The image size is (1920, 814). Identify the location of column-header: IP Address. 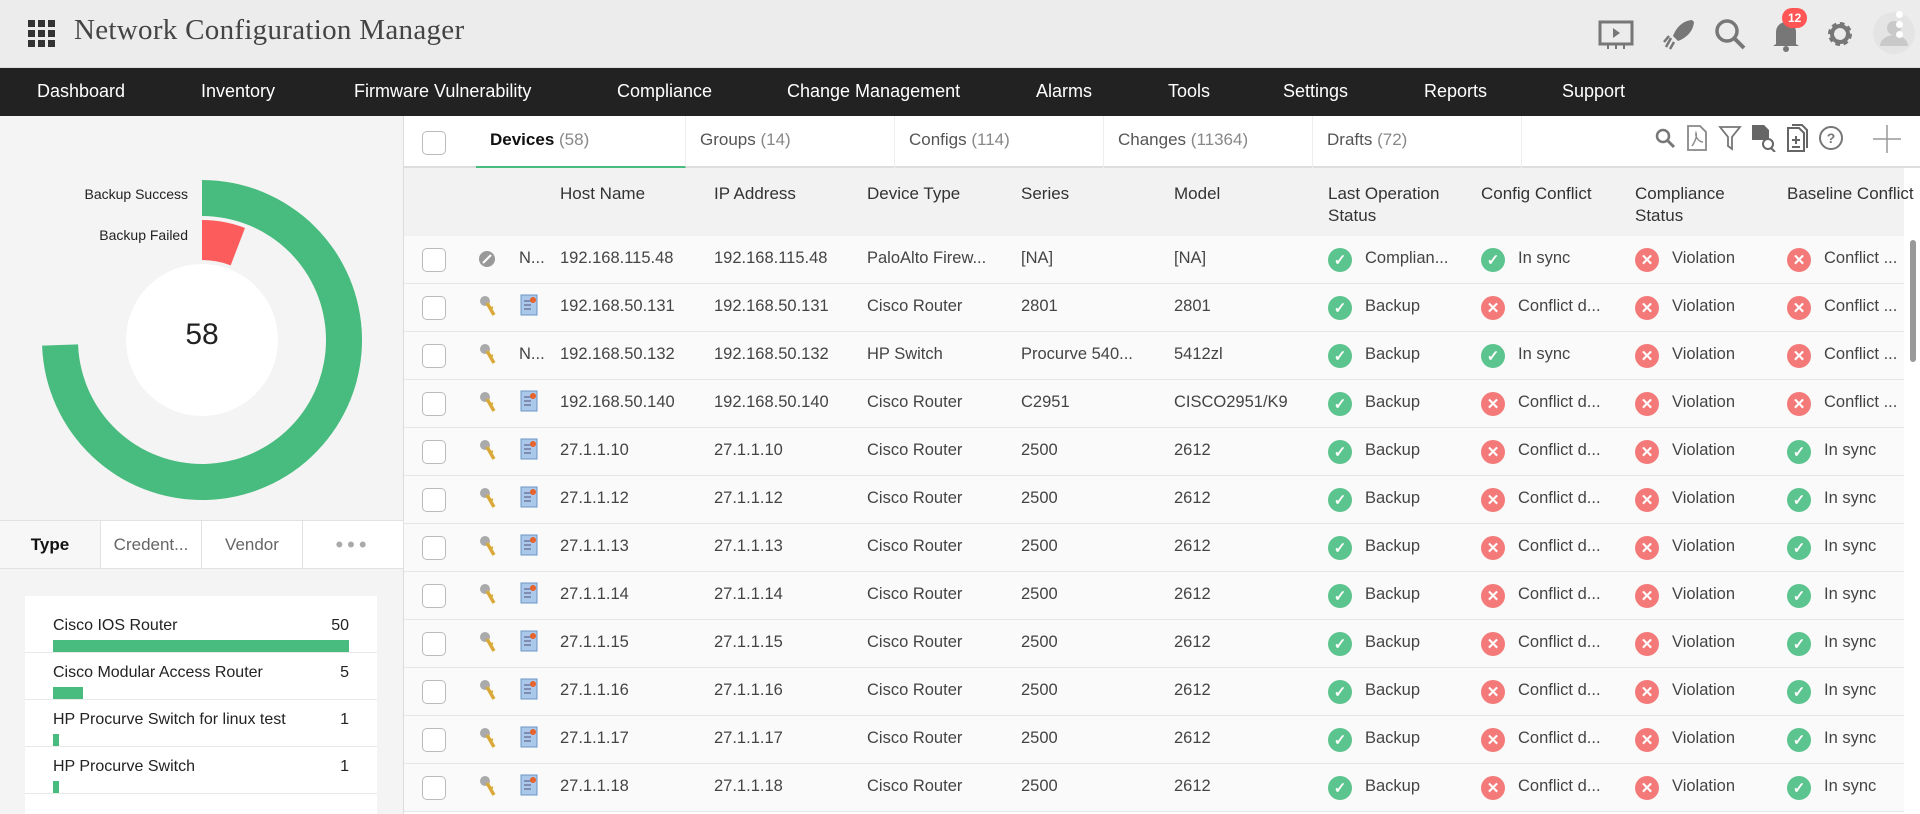
(755, 193).